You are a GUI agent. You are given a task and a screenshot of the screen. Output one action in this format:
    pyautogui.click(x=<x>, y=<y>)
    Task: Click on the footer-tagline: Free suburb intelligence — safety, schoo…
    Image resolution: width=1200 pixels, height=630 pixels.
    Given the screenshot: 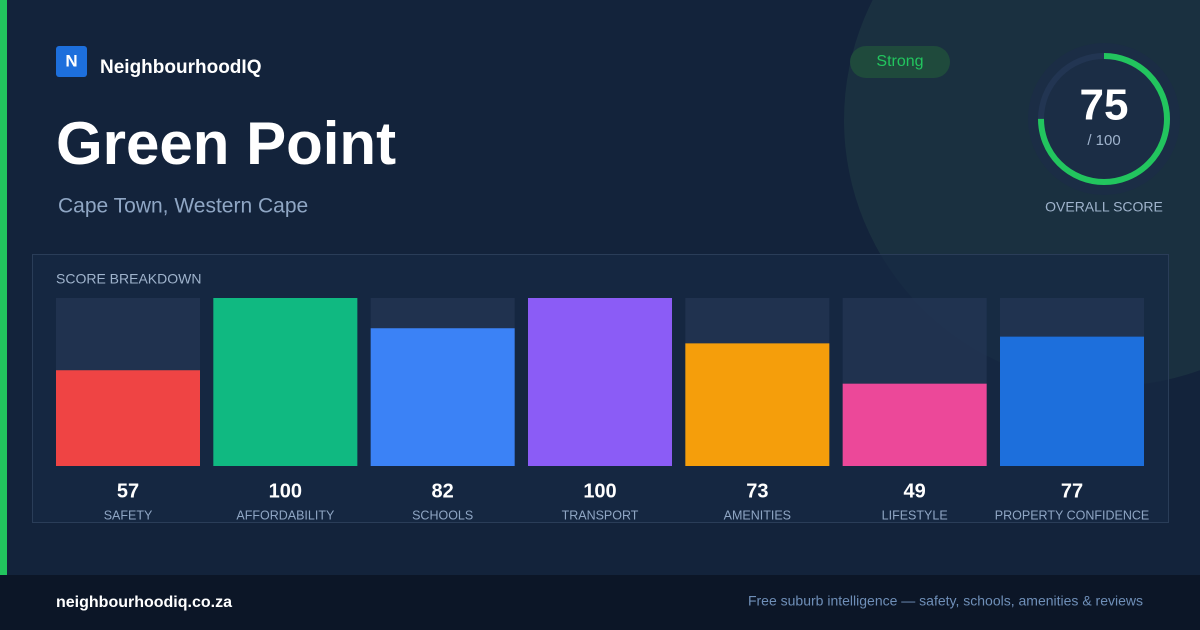 What is the action you would take?
    pyautogui.click(x=945, y=601)
    